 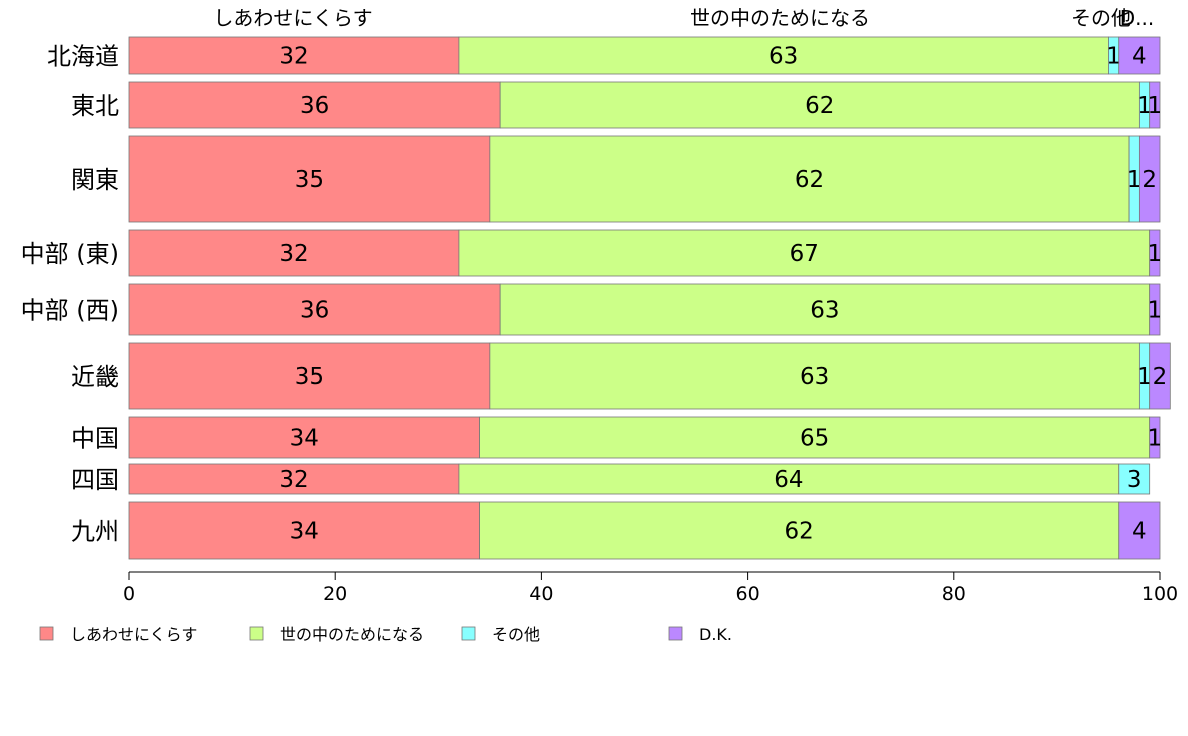 I want to click on category-label: 関東, so click(x=95, y=180).